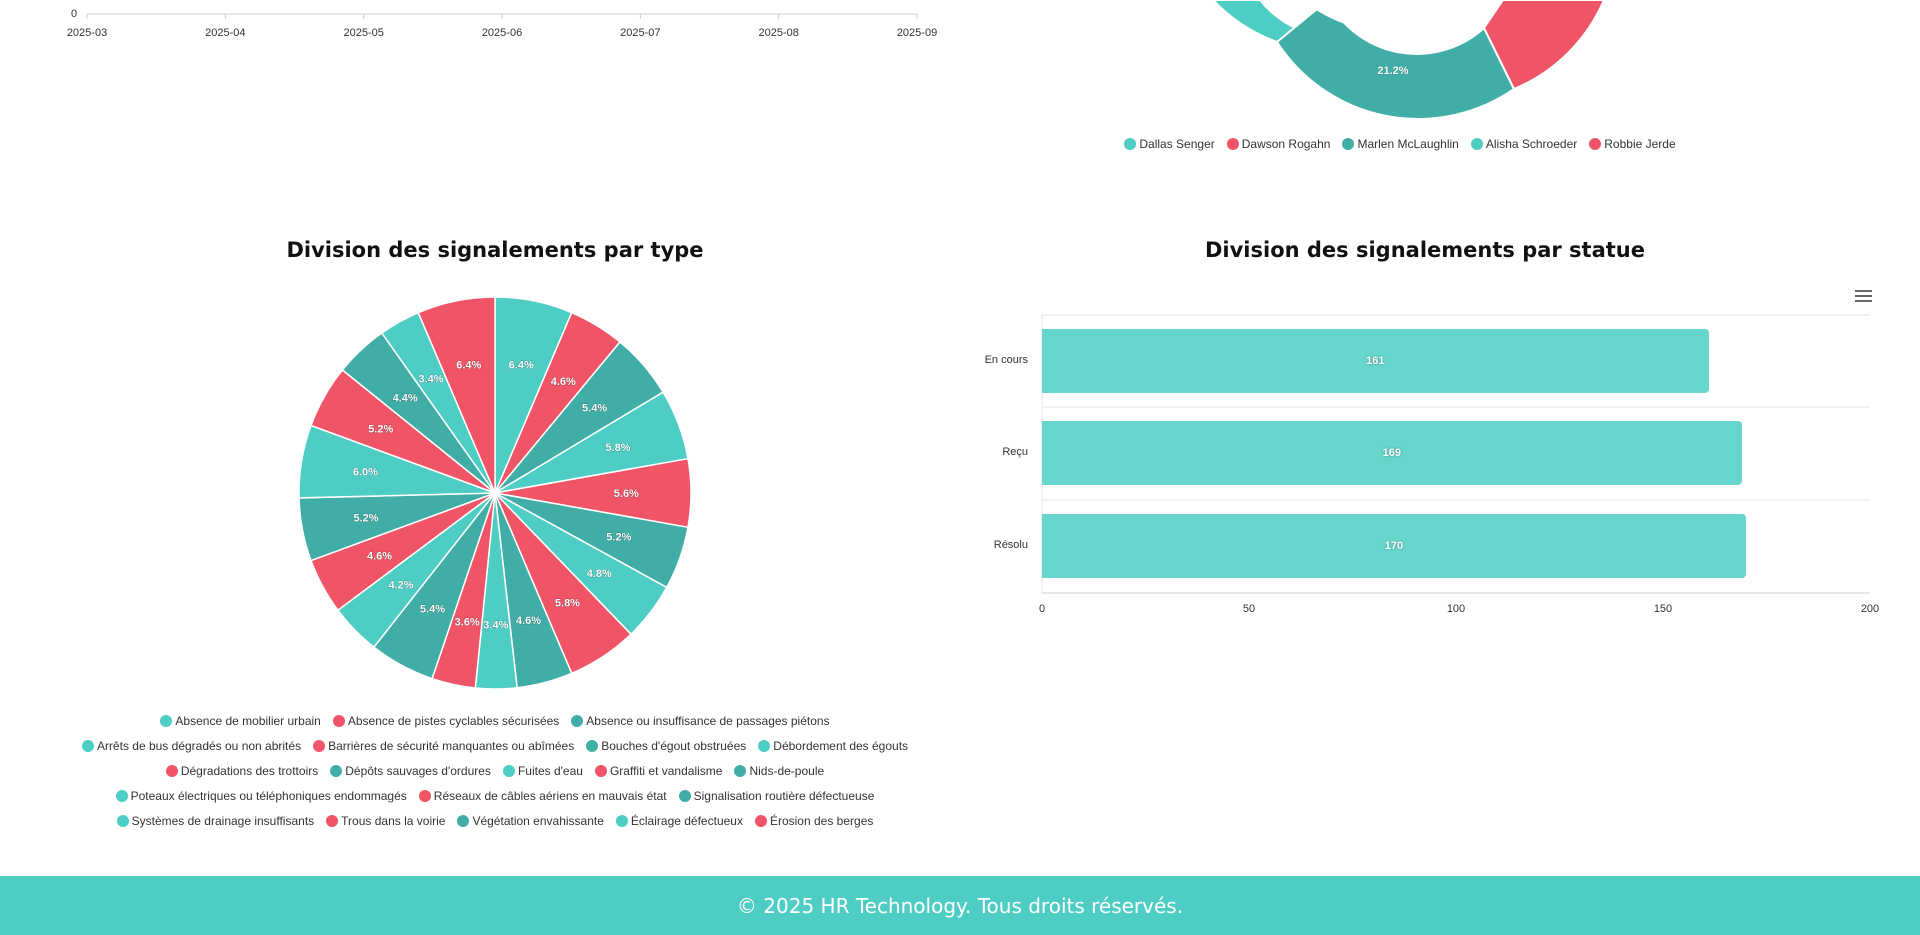  Describe the element at coordinates (502, 16) in the screenshot. I see `x-axis-line` at that location.